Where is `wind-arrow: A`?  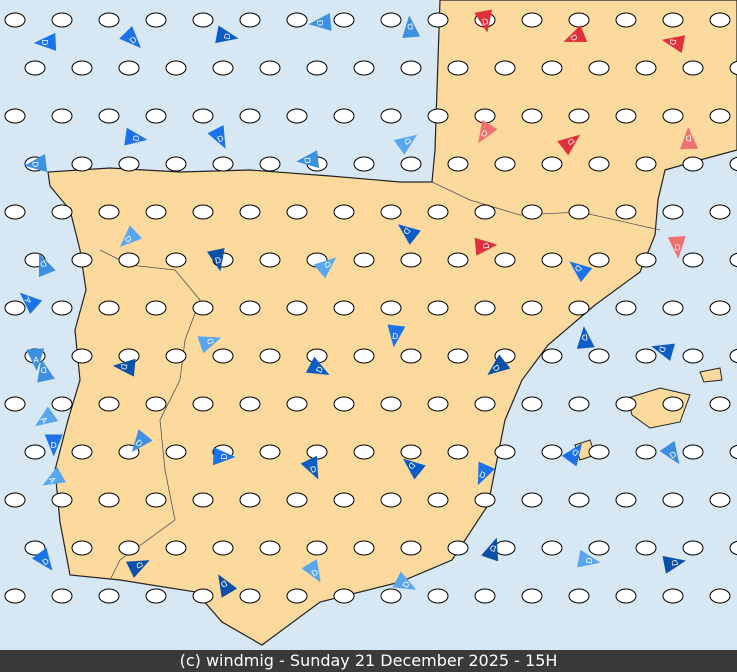
wind-arrow: A is located at coordinates (31, 303).